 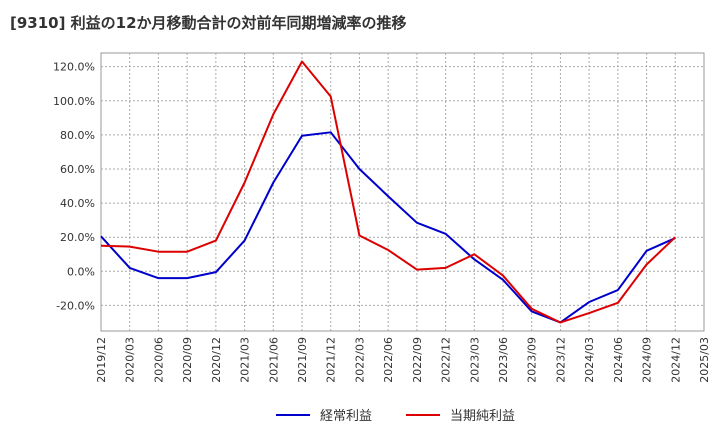 What do you see at coordinates (532, 360) in the screenshot?
I see `x-tick-label: 2023/09` at bounding box center [532, 360].